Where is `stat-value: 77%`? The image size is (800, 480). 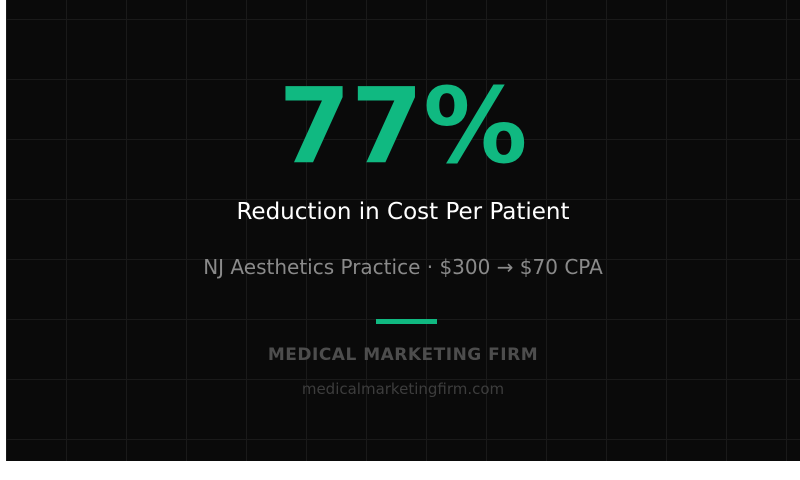 stat-value: 77% is located at coordinates (403, 126).